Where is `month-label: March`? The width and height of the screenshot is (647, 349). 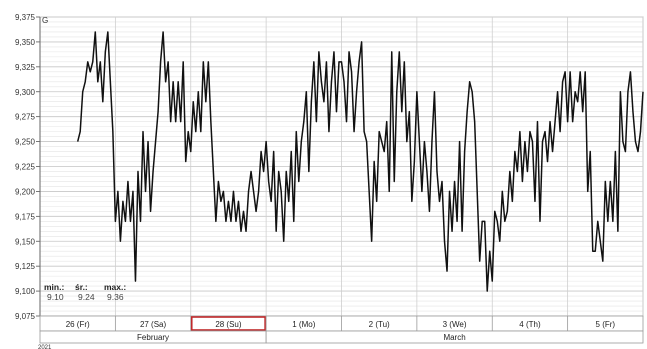
month-label: March is located at coordinates (454, 337).